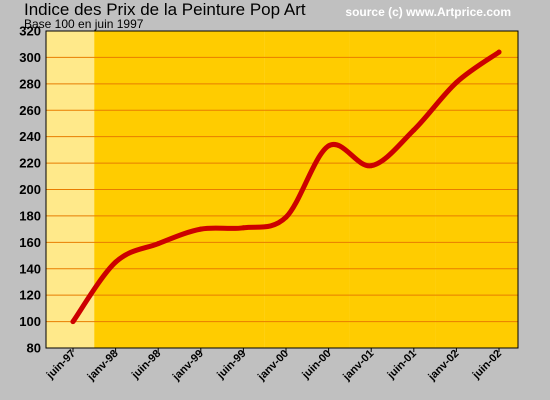 This screenshot has height=400, width=550. I want to click on x-tick-label-0: juin-97, so click(61, 365).